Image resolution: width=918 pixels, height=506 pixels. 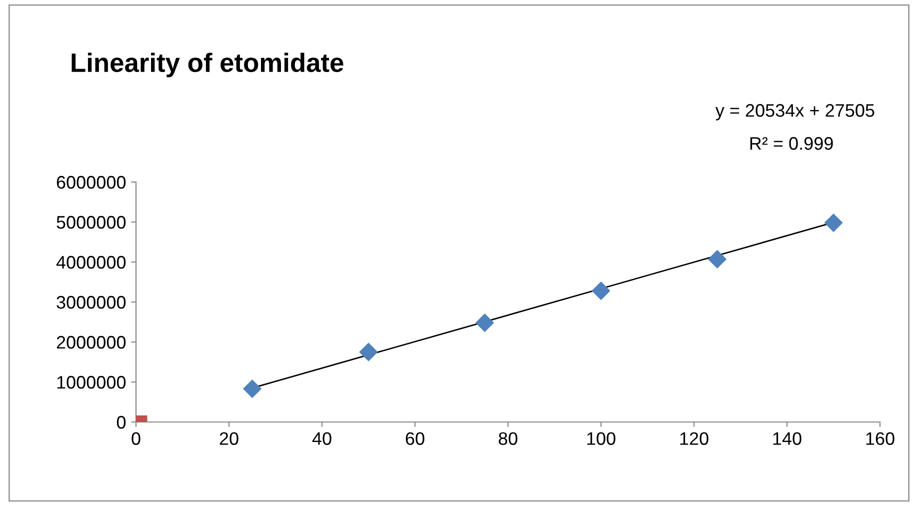 What do you see at coordinates (91, 262) in the screenshot?
I see `y-tick-label: 4000000` at bounding box center [91, 262].